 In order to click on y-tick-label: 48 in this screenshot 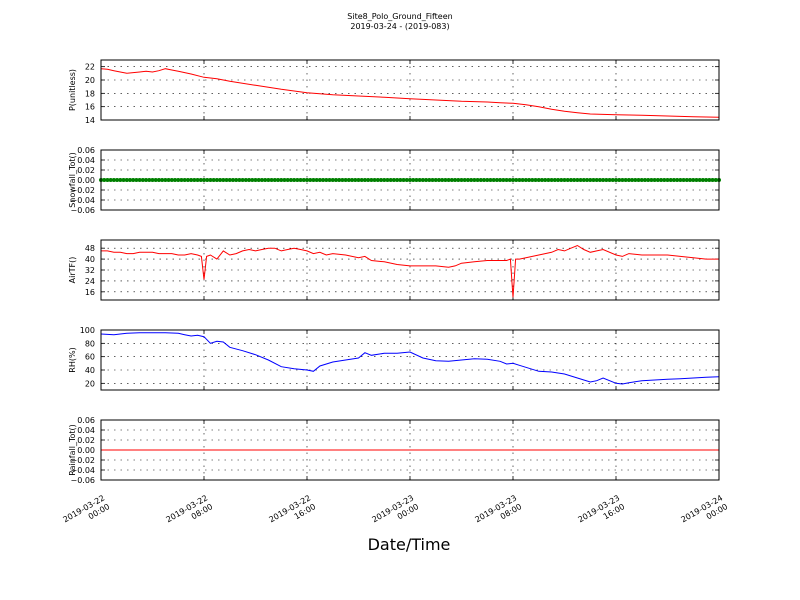, I will do `click(90, 248)`.